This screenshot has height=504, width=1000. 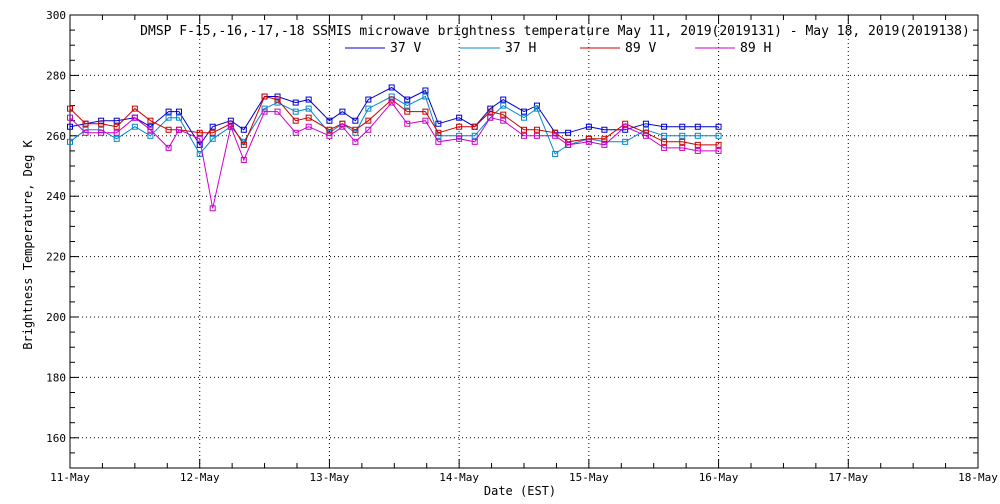 What do you see at coordinates (56, 317) in the screenshot?
I see `y-tick-label: 200` at bounding box center [56, 317].